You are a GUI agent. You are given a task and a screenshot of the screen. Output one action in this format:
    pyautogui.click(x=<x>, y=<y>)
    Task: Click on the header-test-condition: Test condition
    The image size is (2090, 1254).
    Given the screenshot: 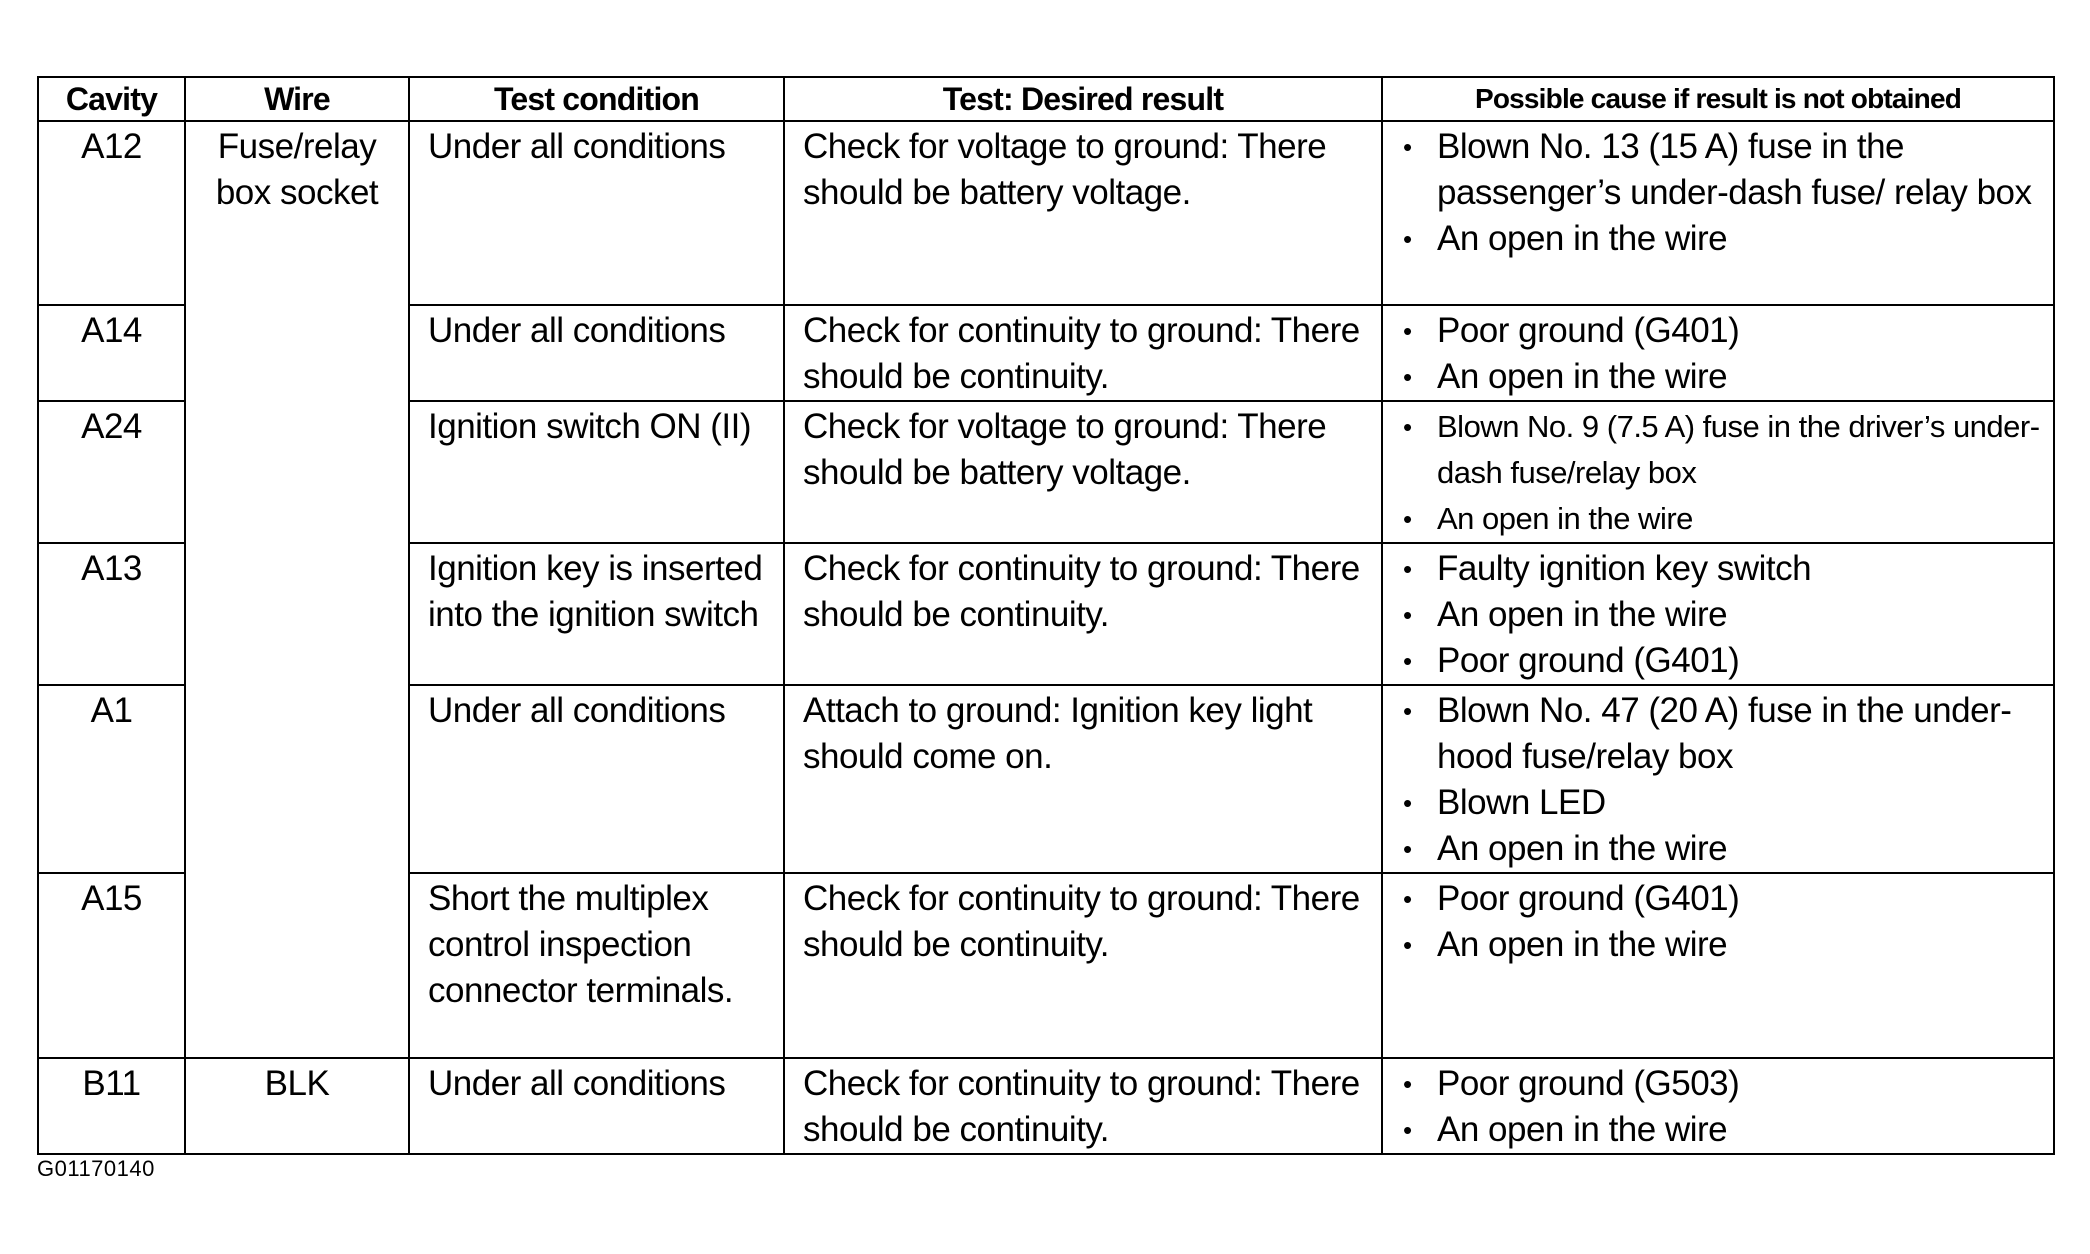 What is the action you would take?
    pyautogui.click(x=596, y=99)
    